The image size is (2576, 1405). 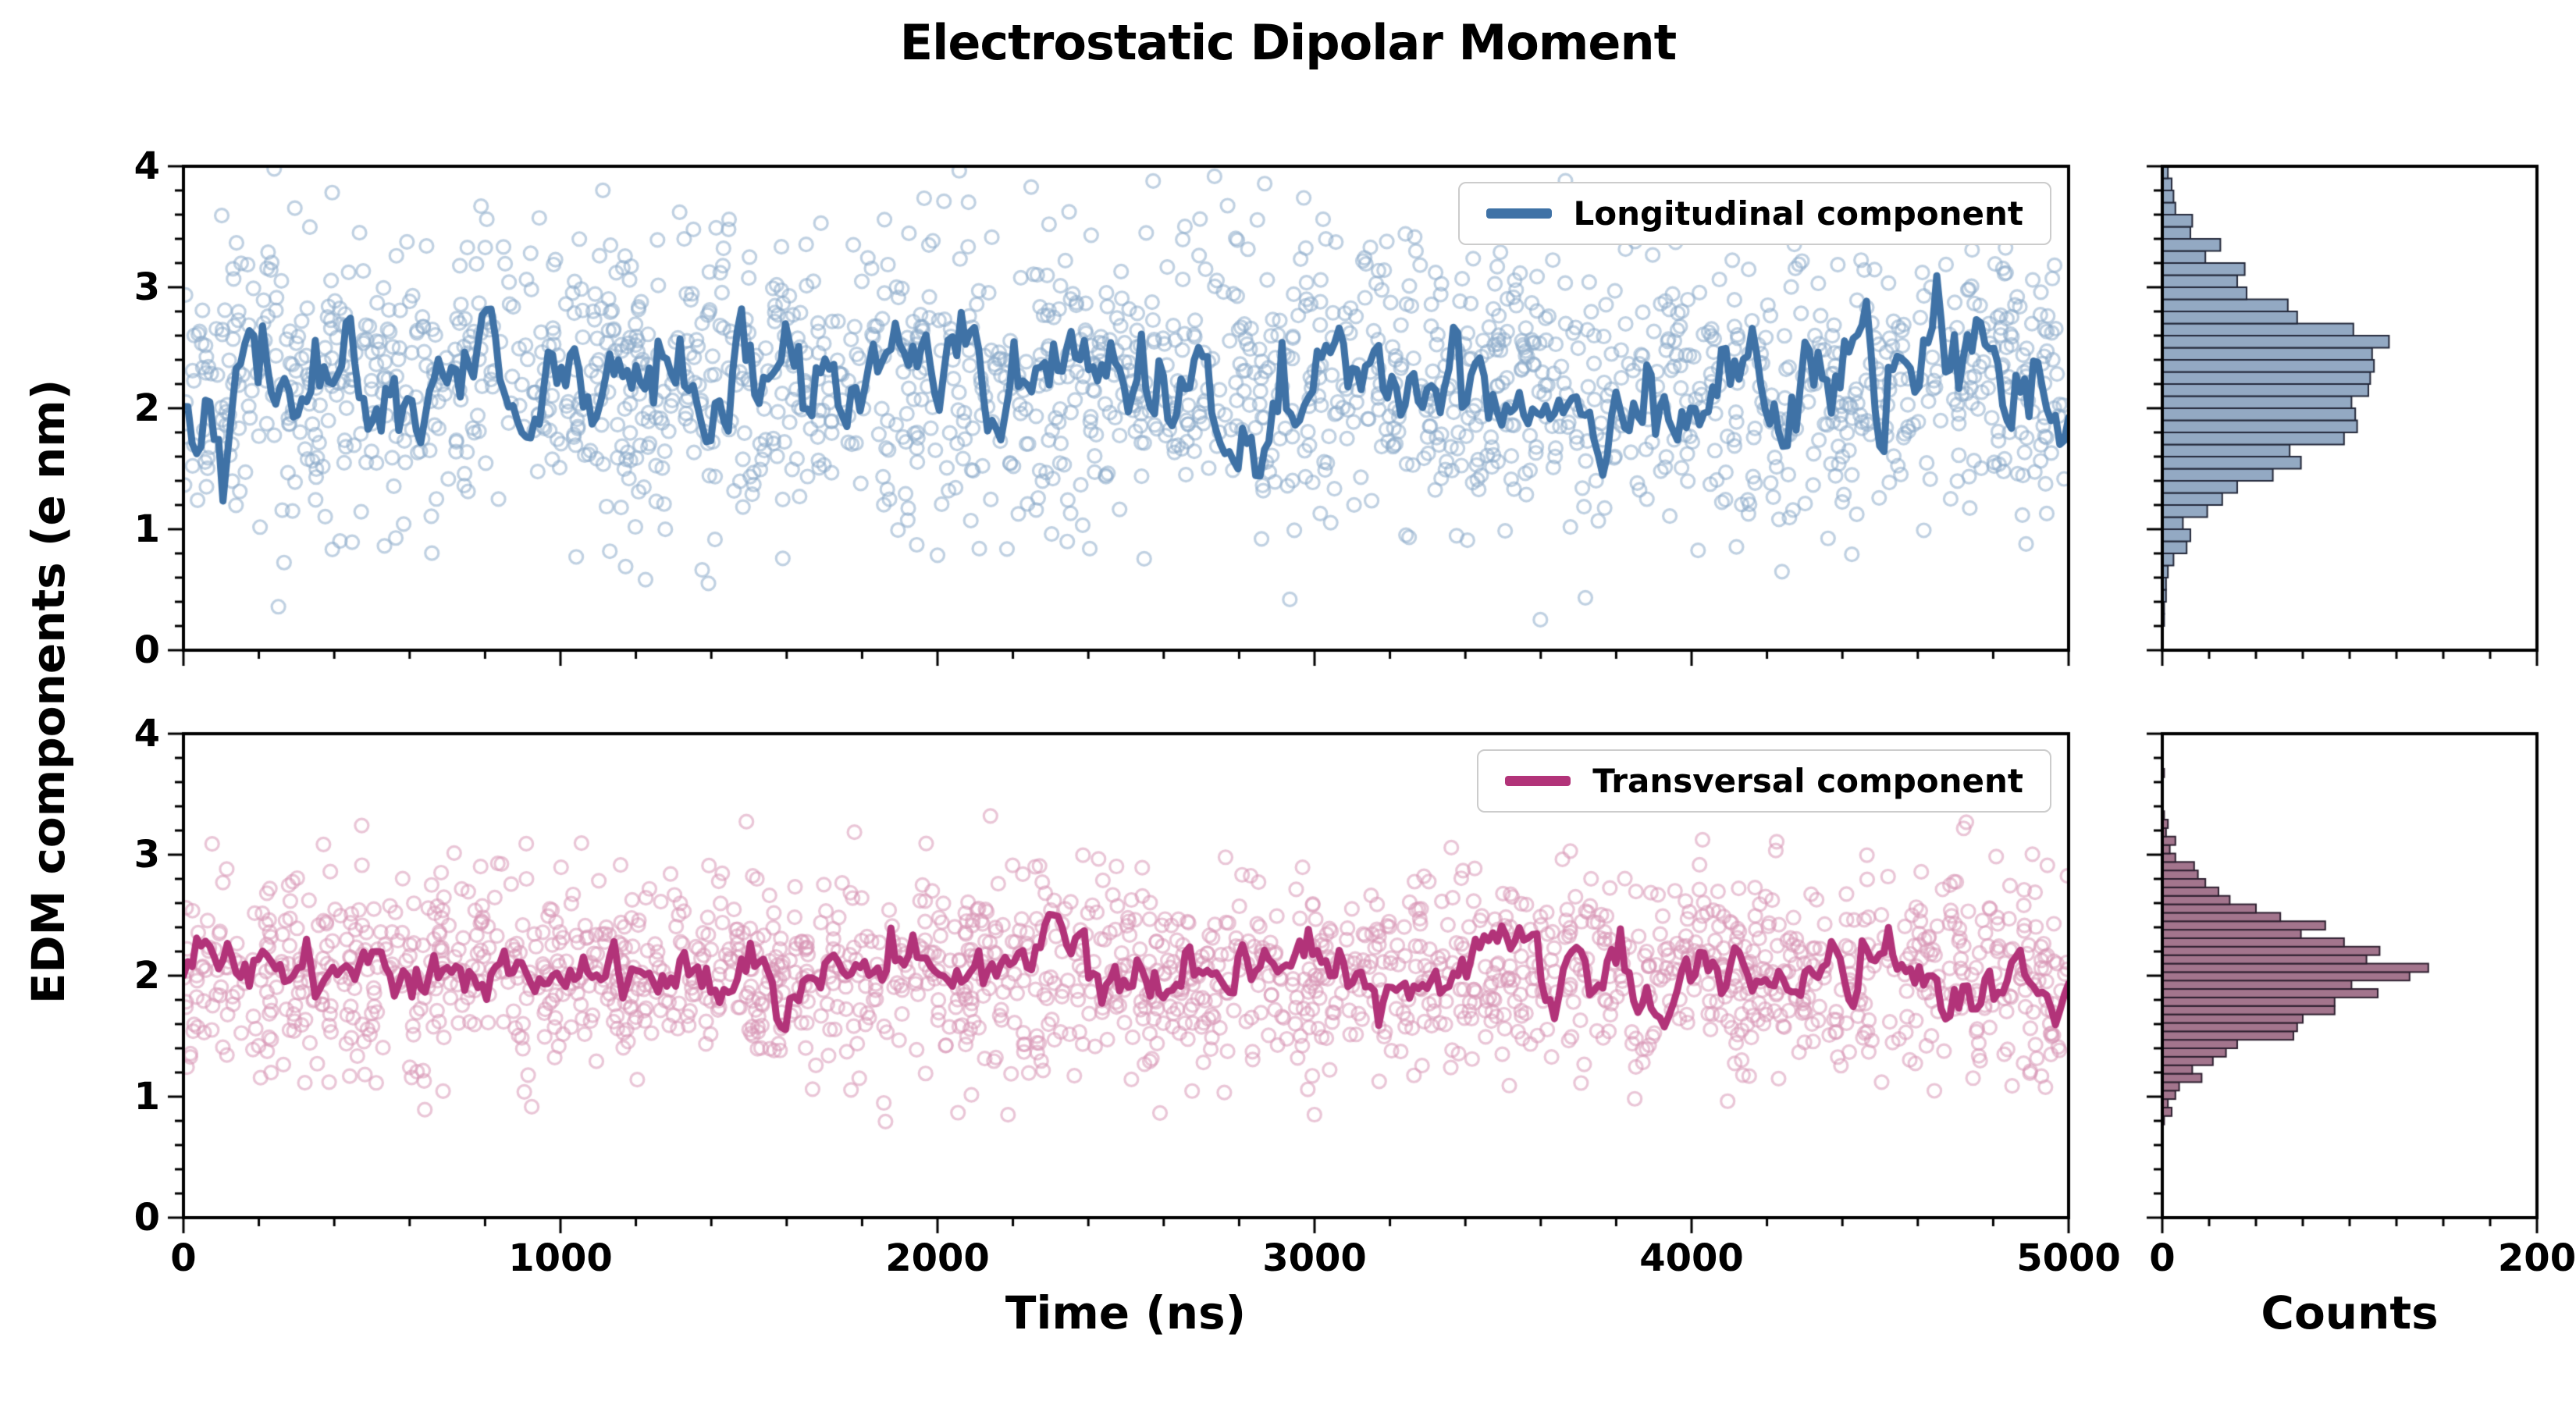 What do you see at coordinates (48, 692) in the screenshot?
I see `y-axis-label: EDM components (e nm)` at bounding box center [48, 692].